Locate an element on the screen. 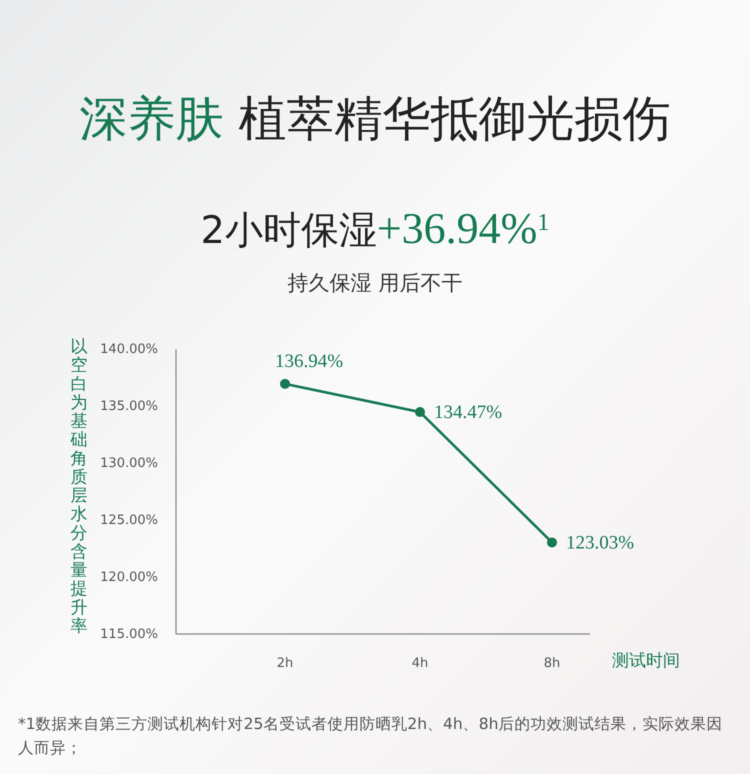 The height and width of the screenshot is (774, 750). x-axis-title: 测试时间 is located at coordinates (646, 661).